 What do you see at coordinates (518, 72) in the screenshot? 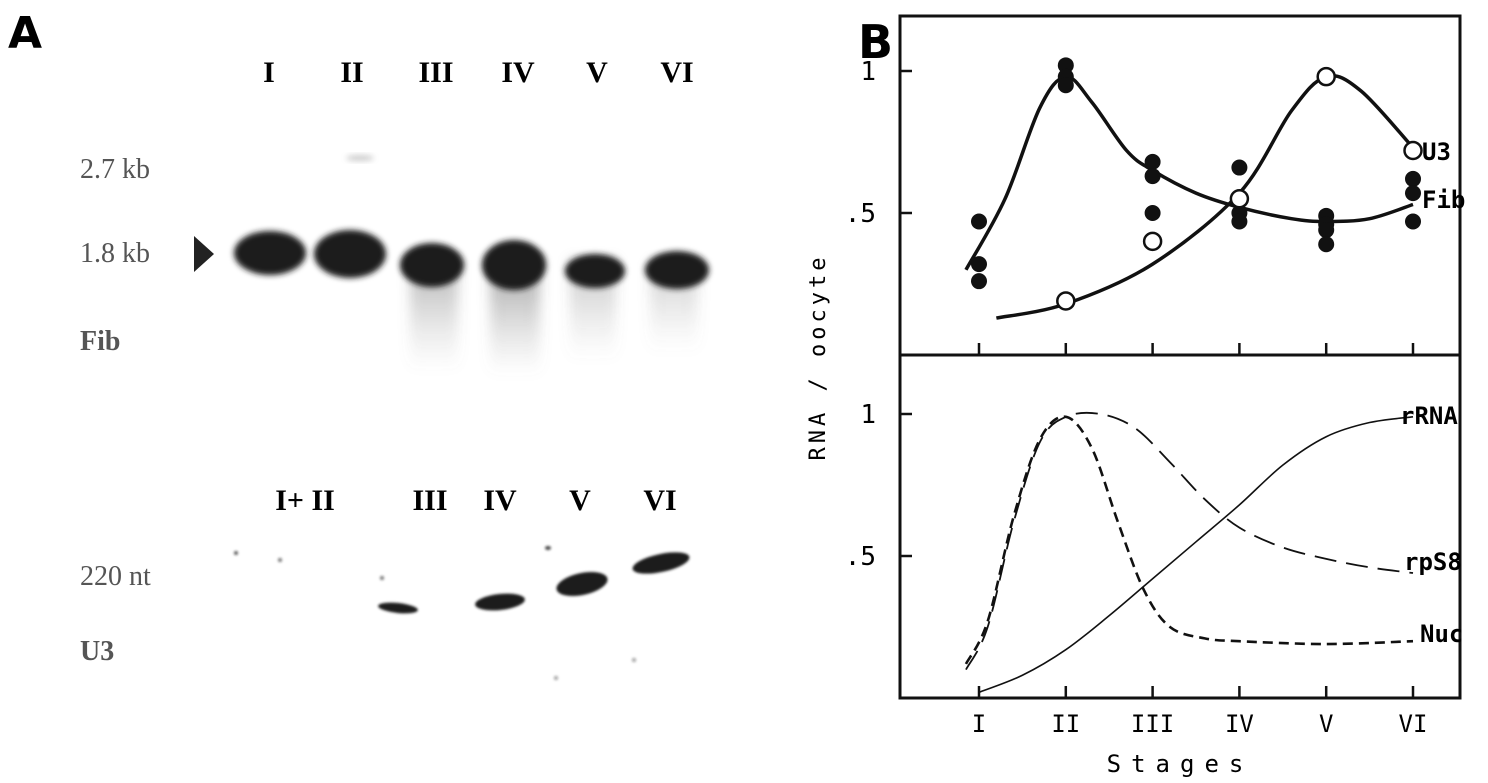
I see `northern-lane-label: IV` at bounding box center [518, 72].